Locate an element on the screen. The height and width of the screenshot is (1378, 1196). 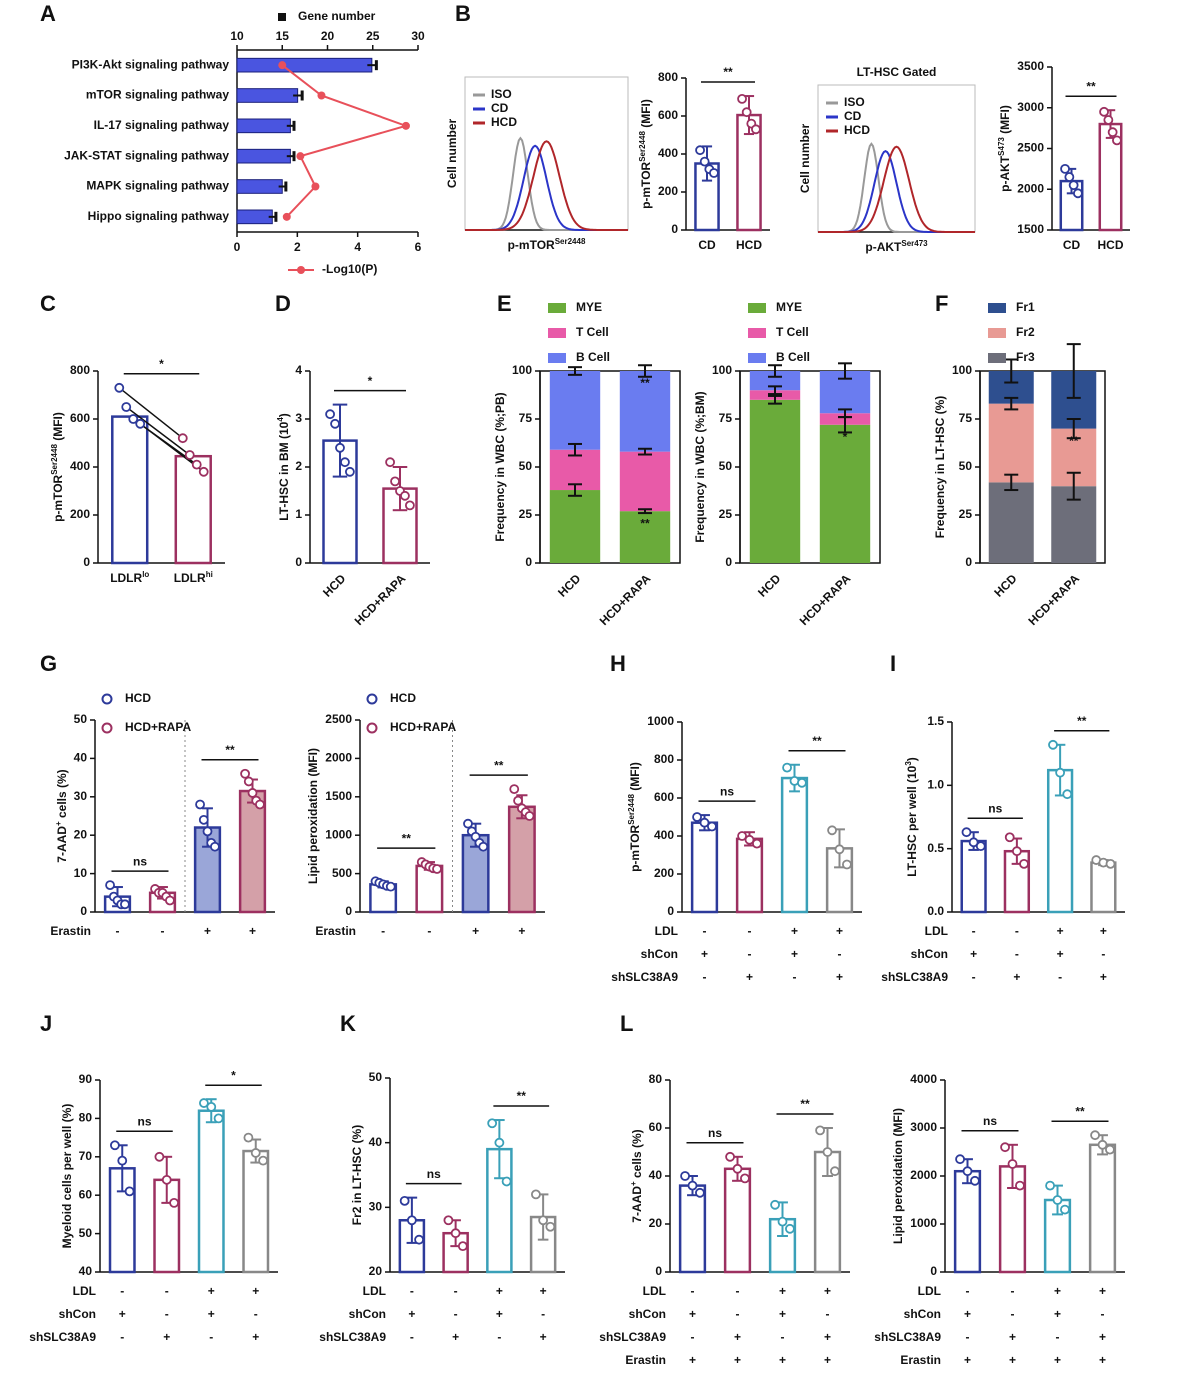
y-axis-label: LT-HSC per well (103) is located at coordinates (912, 817).